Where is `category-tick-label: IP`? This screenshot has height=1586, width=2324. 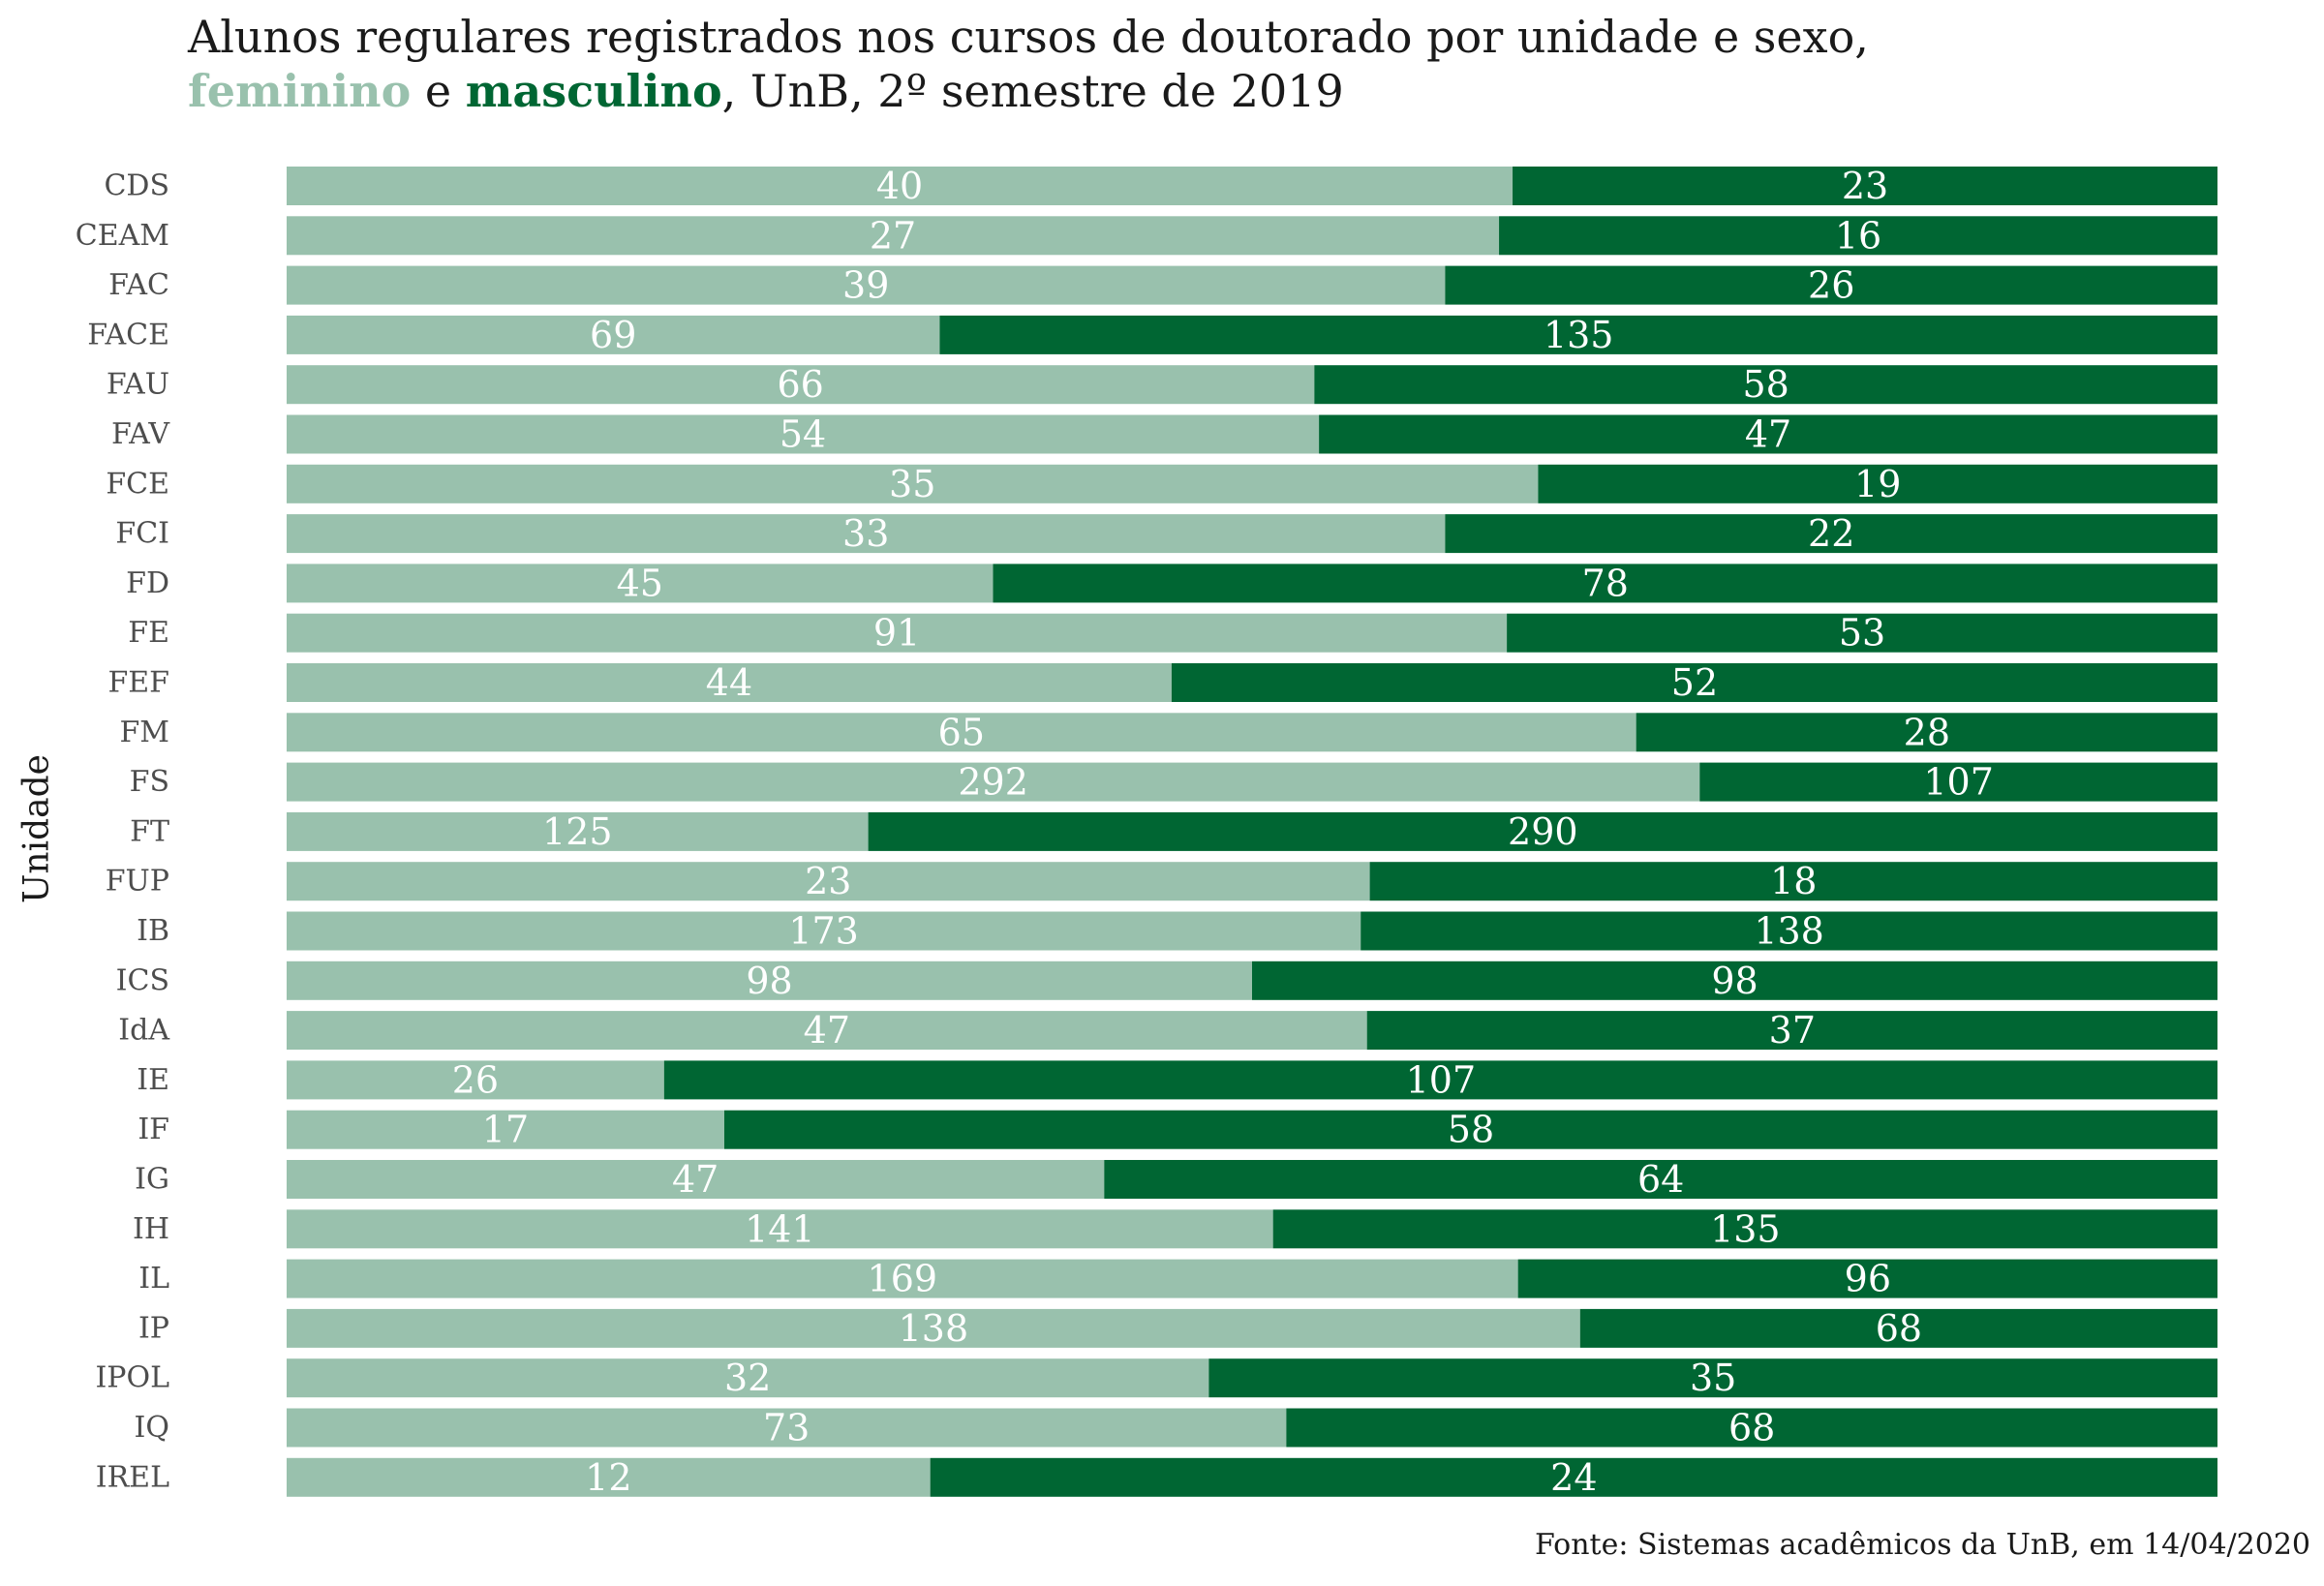
category-tick-label: IP is located at coordinates (154, 1328).